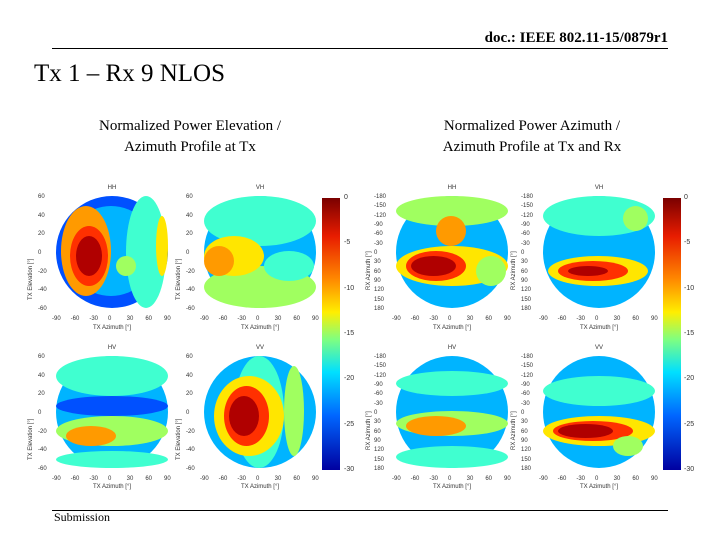  Describe the element at coordinates (689, 333) in the screenshot. I see `colorbar-tick: -15` at that location.